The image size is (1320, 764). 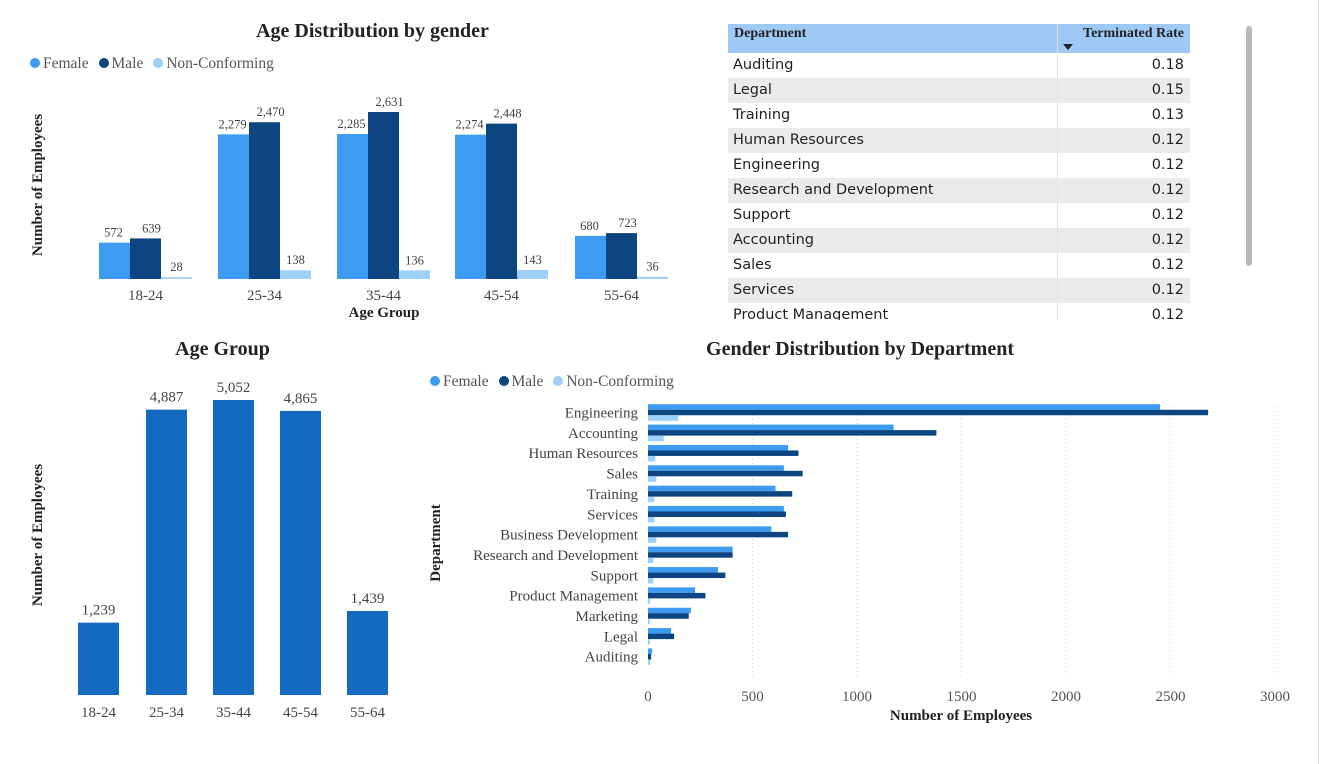 I want to click on bar-18-24-non-conforming, so click(x=176, y=278).